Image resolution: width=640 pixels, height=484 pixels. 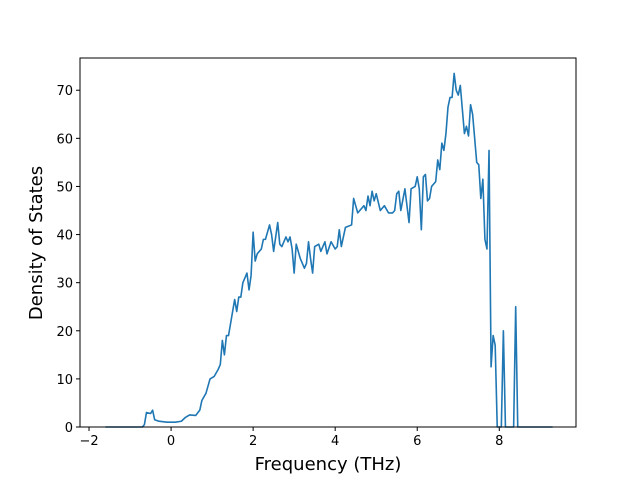 What do you see at coordinates (64, 187) in the screenshot?
I see `y-tick-label: 50` at bounding box center [64, 187].